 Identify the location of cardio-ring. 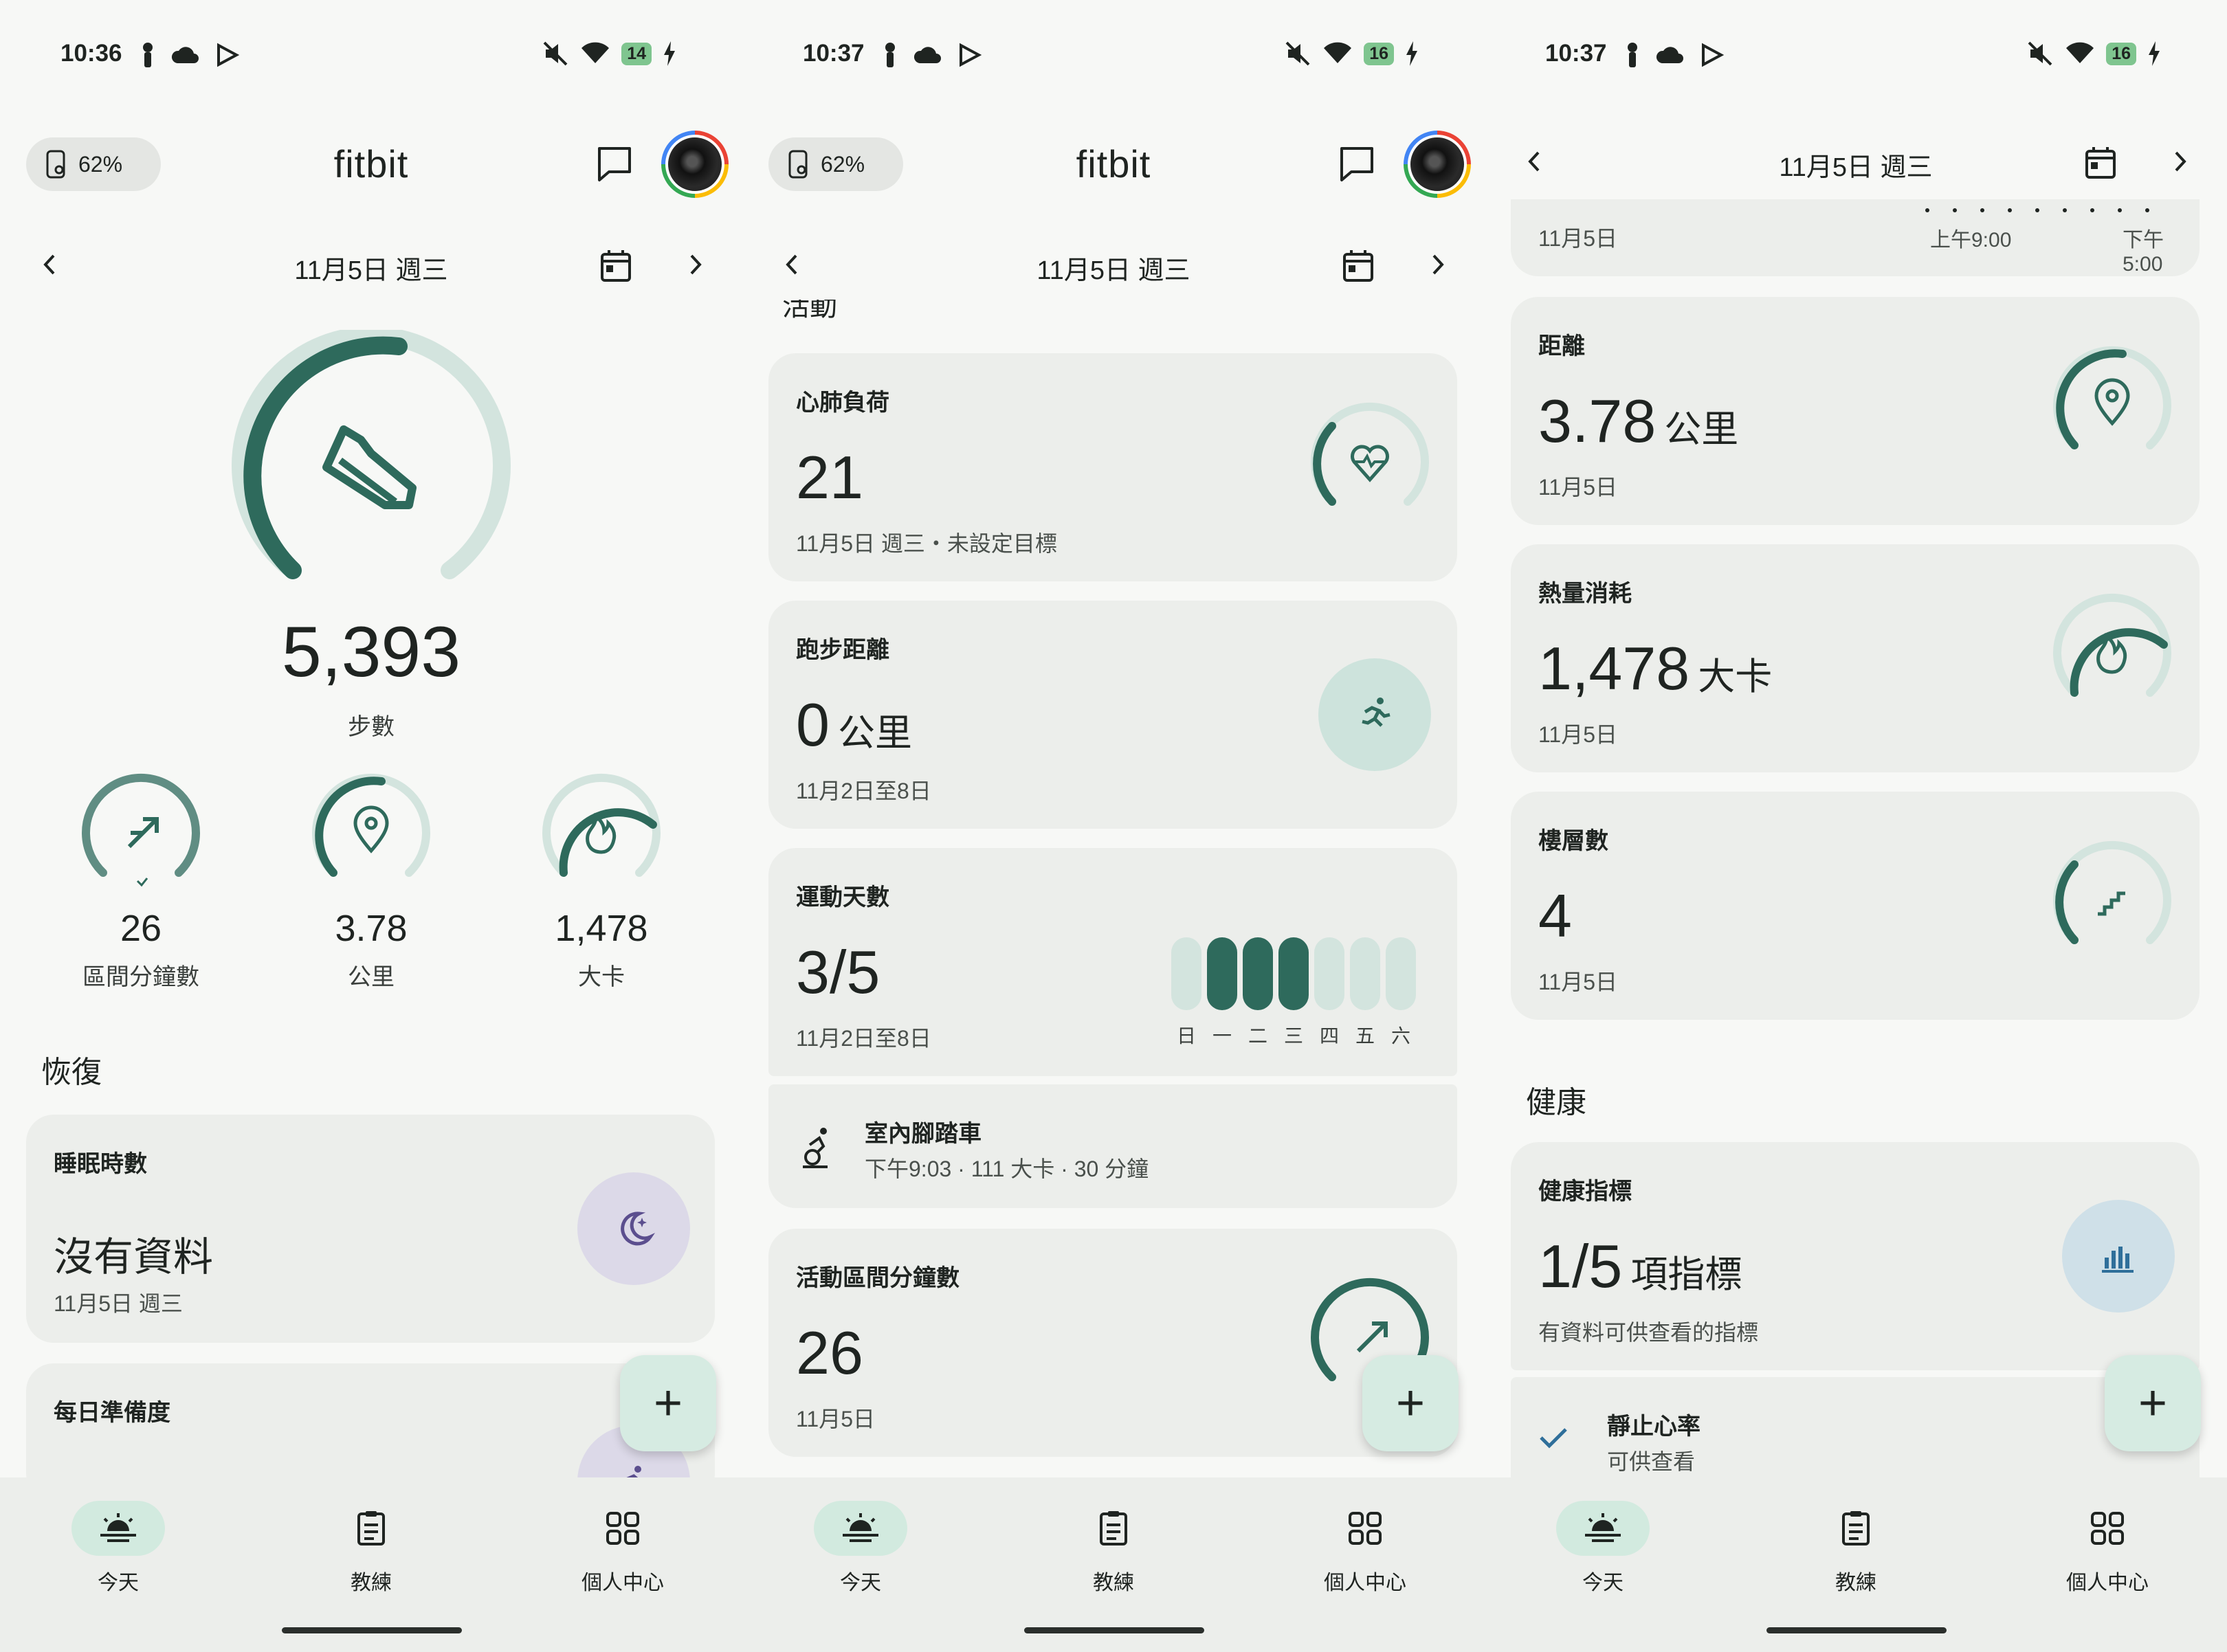
(1370, 454).